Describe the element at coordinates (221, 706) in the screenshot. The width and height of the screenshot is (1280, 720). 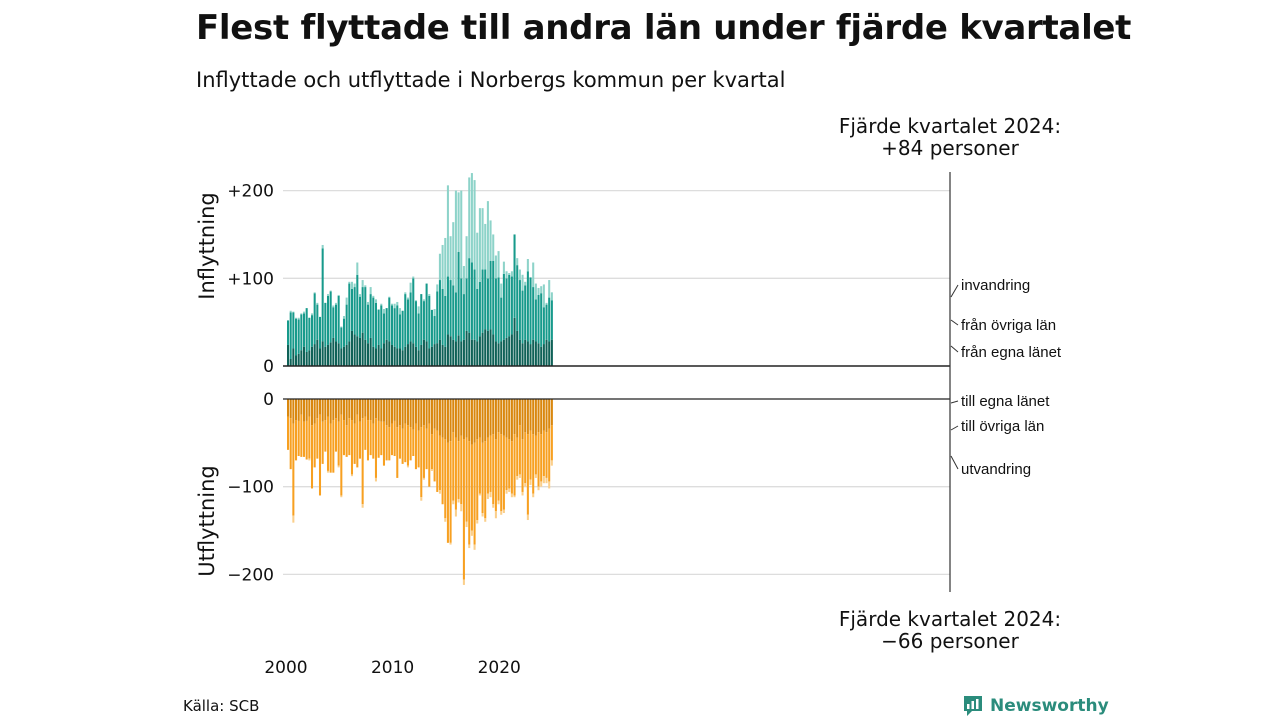
I see `source-note: Källa: SCB` at that location.